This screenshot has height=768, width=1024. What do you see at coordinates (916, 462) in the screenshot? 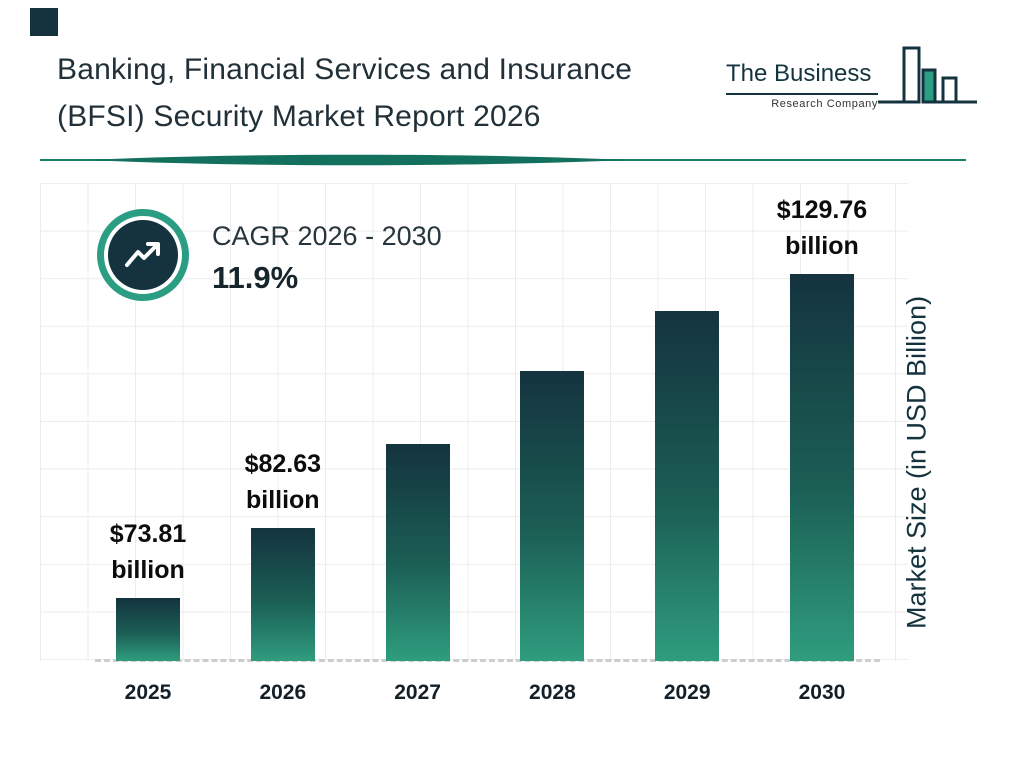
I see `y-axis-label: Market Size (in USD Billion)` at bounding box center [916, 462].